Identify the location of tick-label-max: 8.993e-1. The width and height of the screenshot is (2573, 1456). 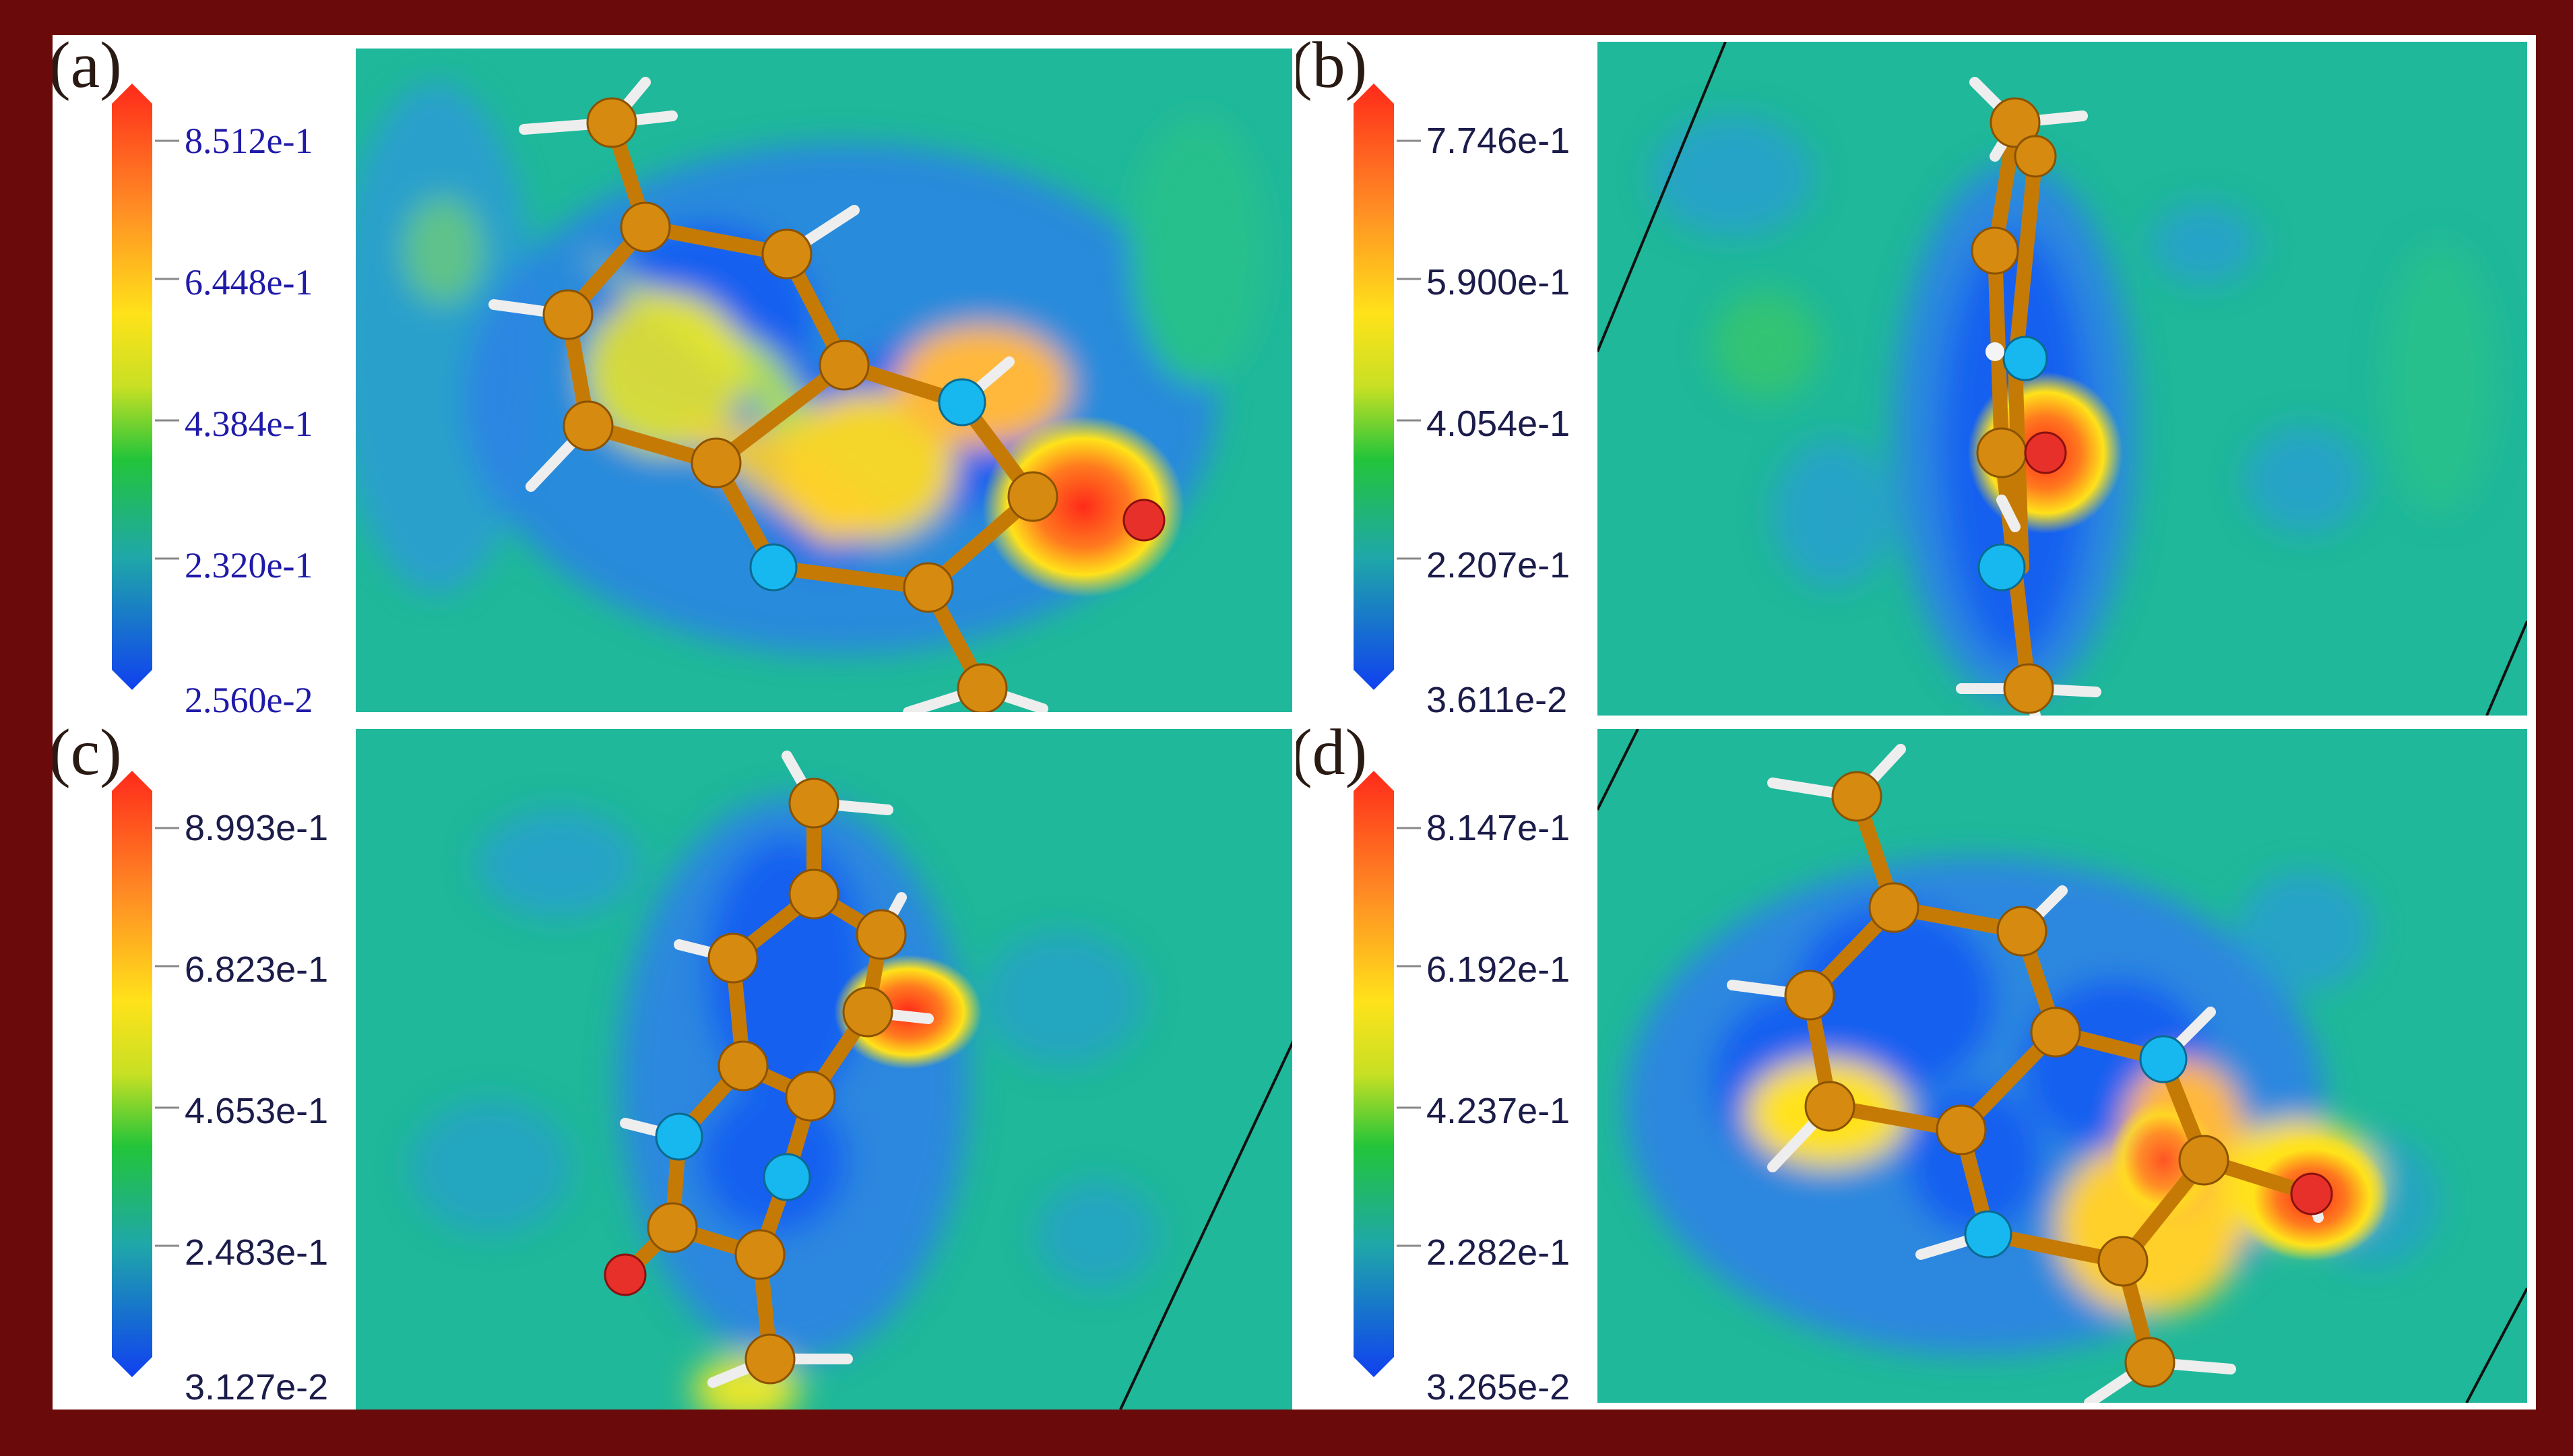
(257, 828).